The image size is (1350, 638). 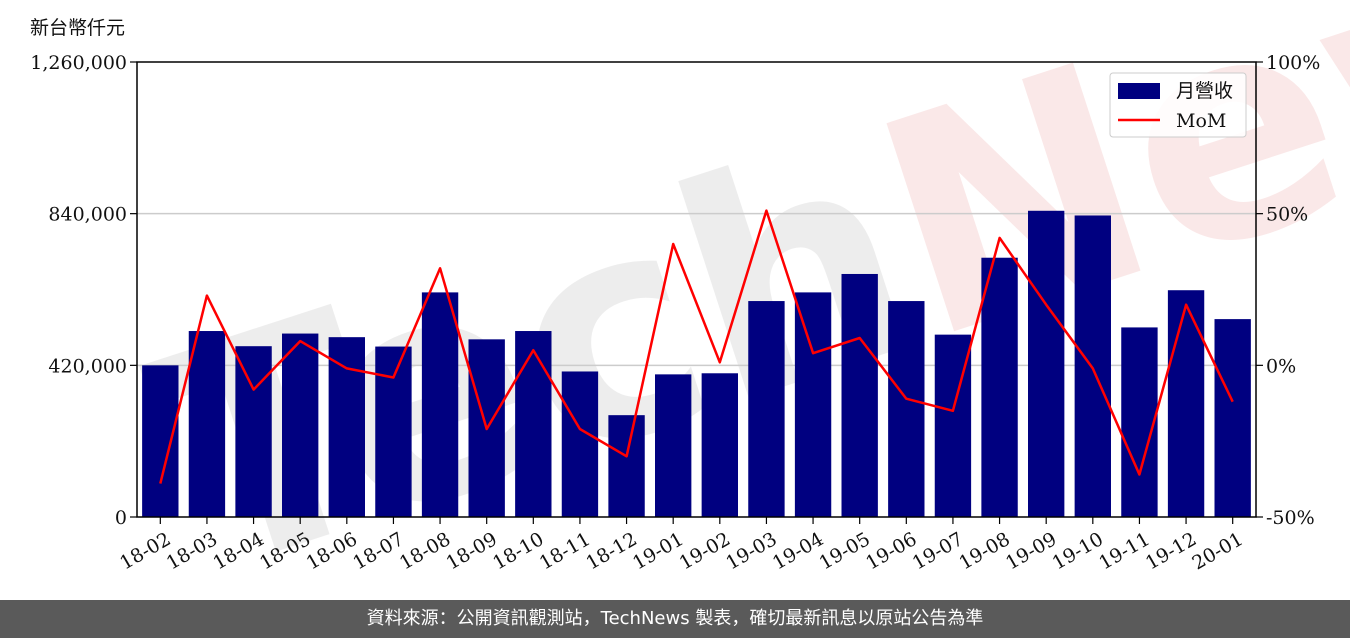 I want to click on x-tick-label: 18-02, so click(x=145, y=551).